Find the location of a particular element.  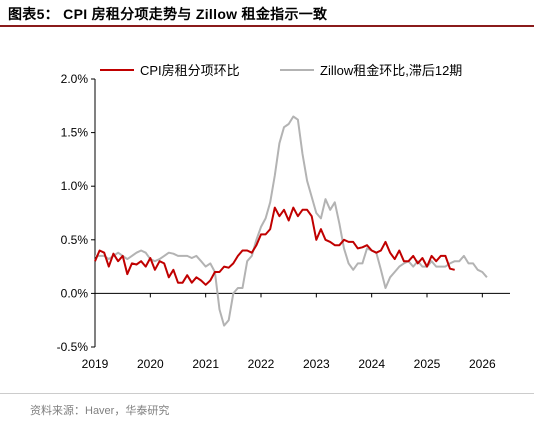

y-tick-label: 0.0% is located at coordinates (75, 293).